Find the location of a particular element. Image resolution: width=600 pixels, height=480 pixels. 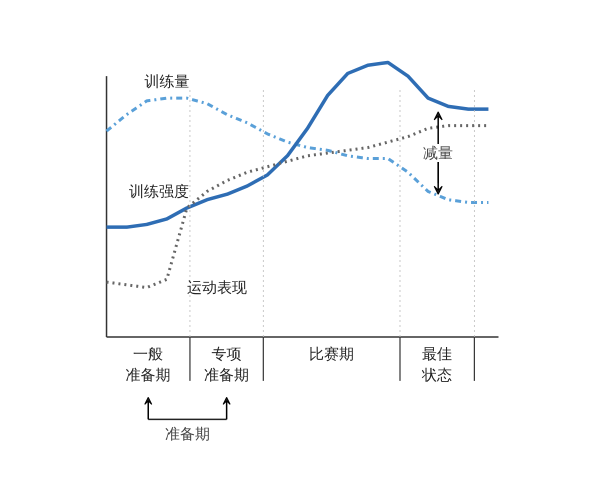

series-label: 运动表现 is located at coordinates (217, 287).